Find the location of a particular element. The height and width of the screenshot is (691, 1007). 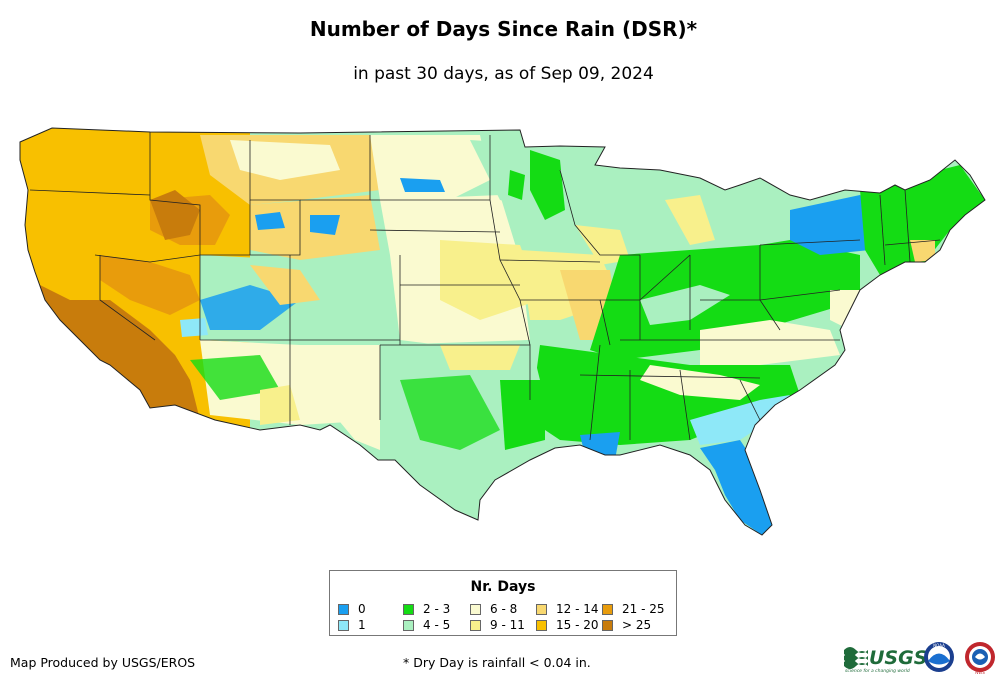

legend-label: 0 is located at coordinates (362, 609).